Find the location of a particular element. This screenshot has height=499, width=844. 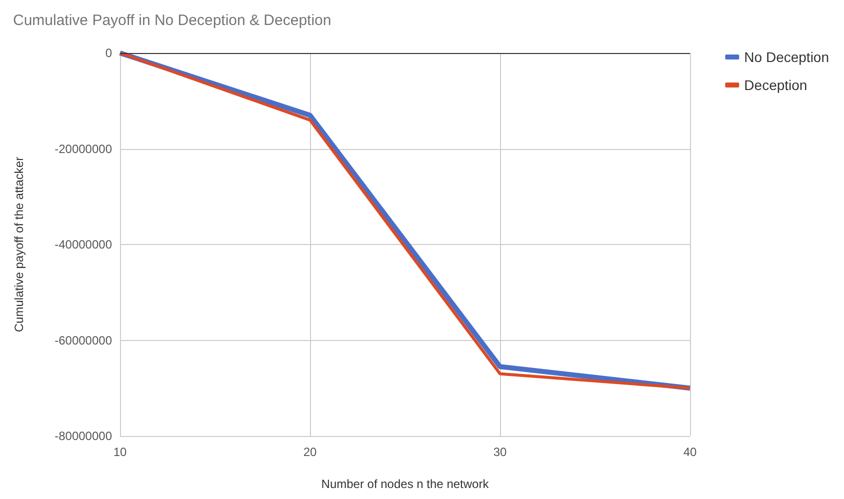

legend-label: No Deception is located at coordinates (786, 57).